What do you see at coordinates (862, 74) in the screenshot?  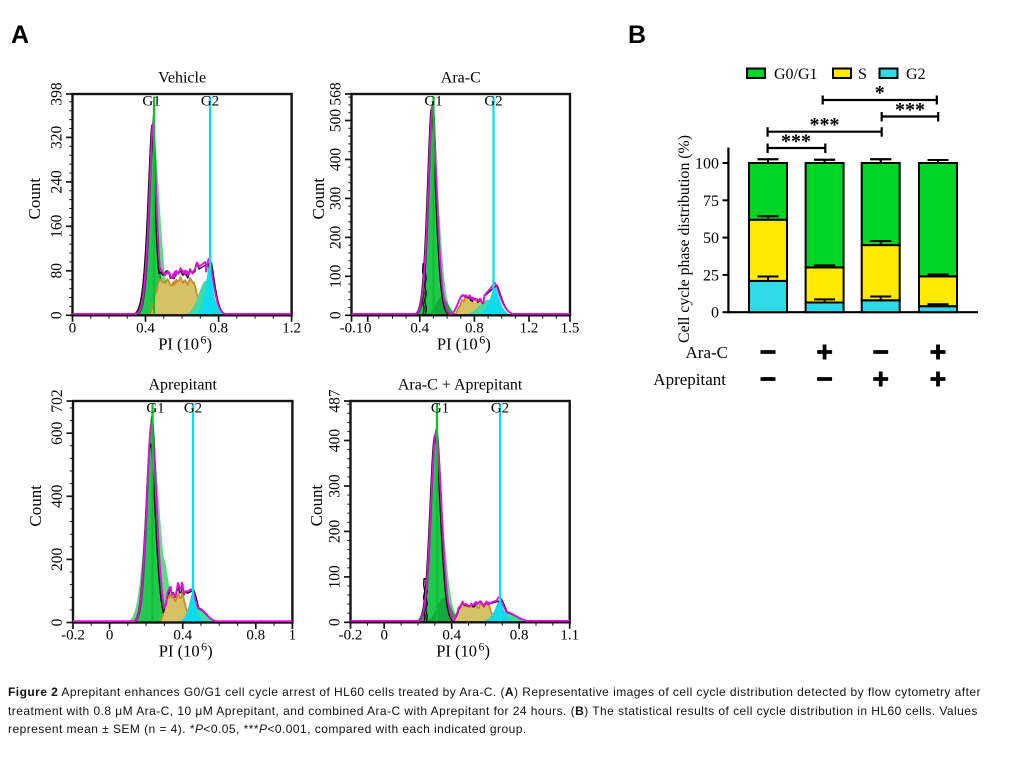 I see `svg-text: S` at bounding box center [862, 74].